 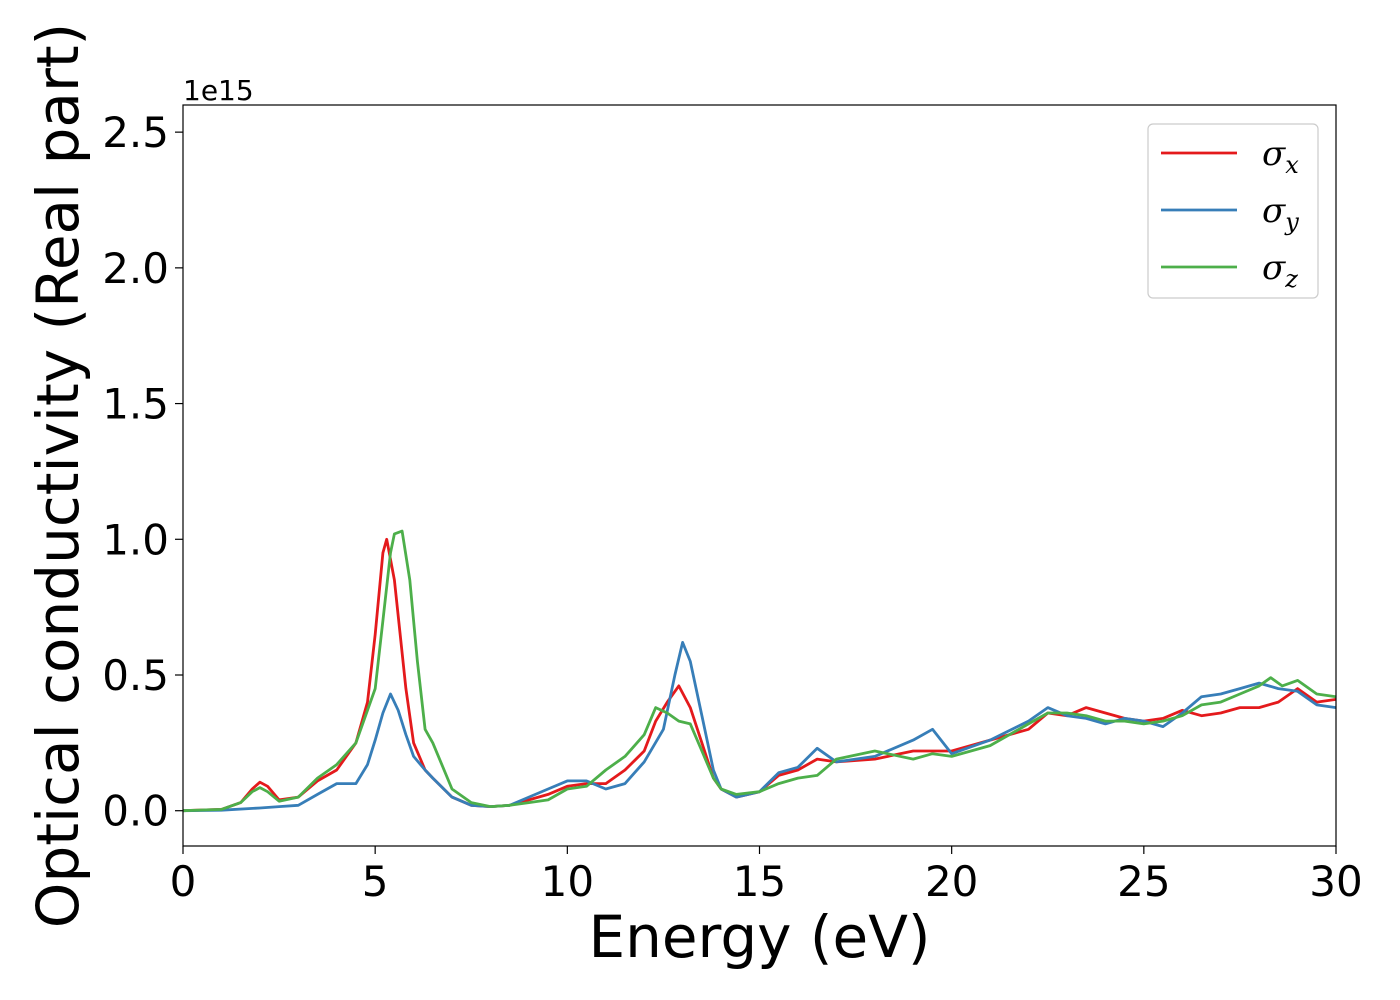 What do you see at coordinates (135, 811) in the screenshot?
I see `y-tick-label: 0.0` at bounding box center [135, 811].